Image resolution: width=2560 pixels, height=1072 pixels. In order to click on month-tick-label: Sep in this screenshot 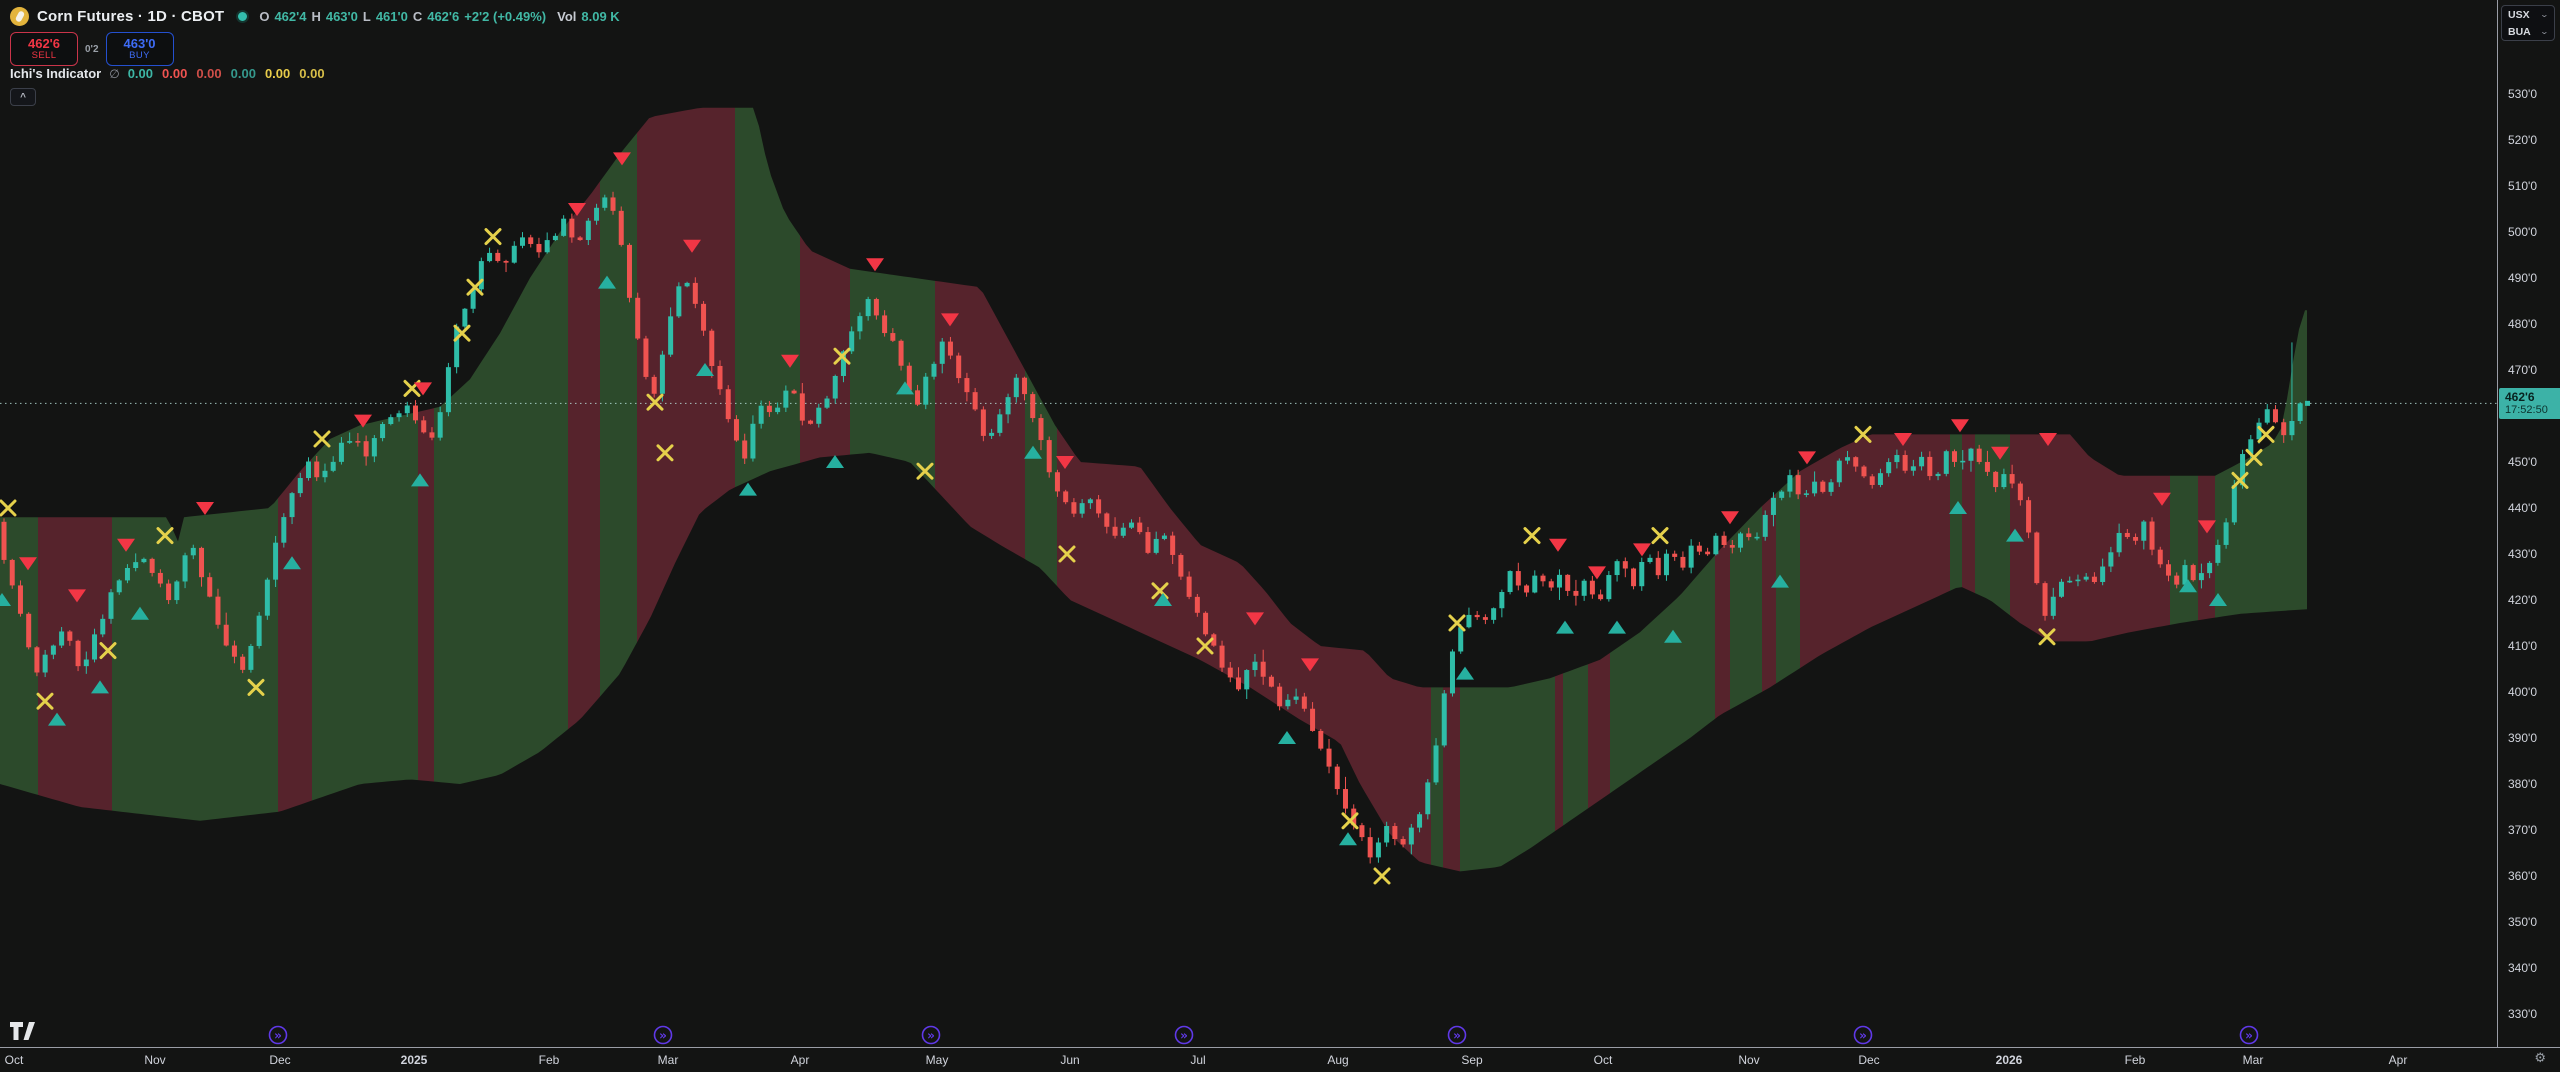, I will do `click(1472, 1060)`.